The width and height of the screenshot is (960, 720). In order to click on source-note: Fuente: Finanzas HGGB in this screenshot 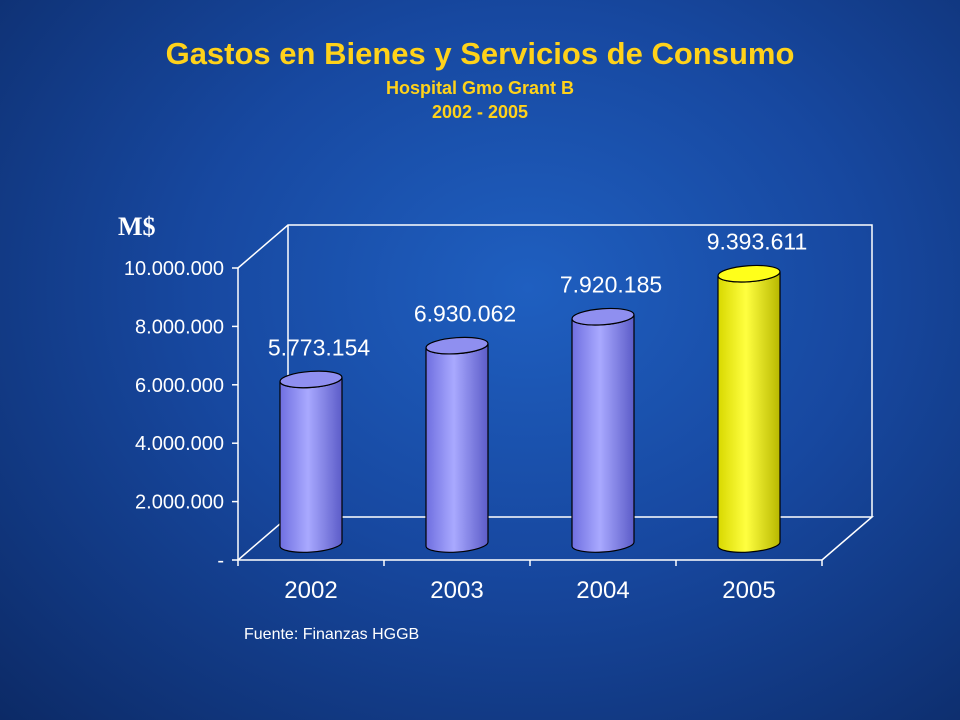, I will do `click(332, 634)`.